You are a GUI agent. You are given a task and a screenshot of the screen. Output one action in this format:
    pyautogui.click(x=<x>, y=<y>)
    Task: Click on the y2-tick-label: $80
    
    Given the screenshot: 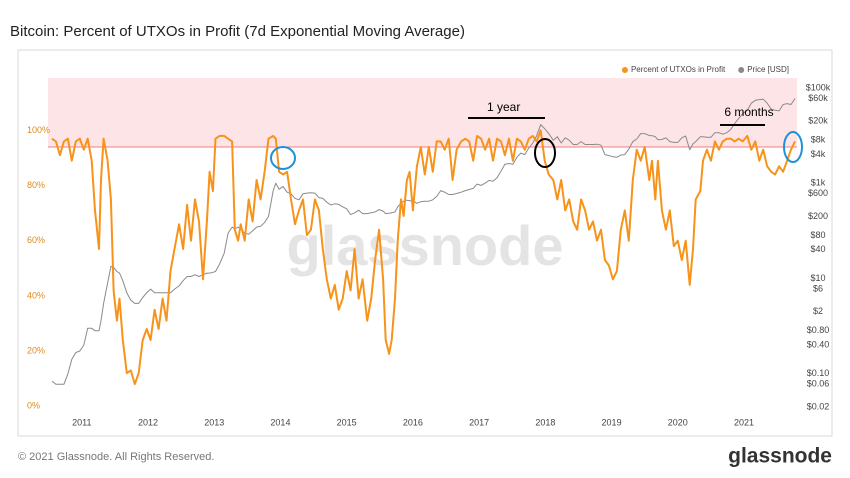 What is the action you would take?
    pyautogui.click(x=817, y=235)
    